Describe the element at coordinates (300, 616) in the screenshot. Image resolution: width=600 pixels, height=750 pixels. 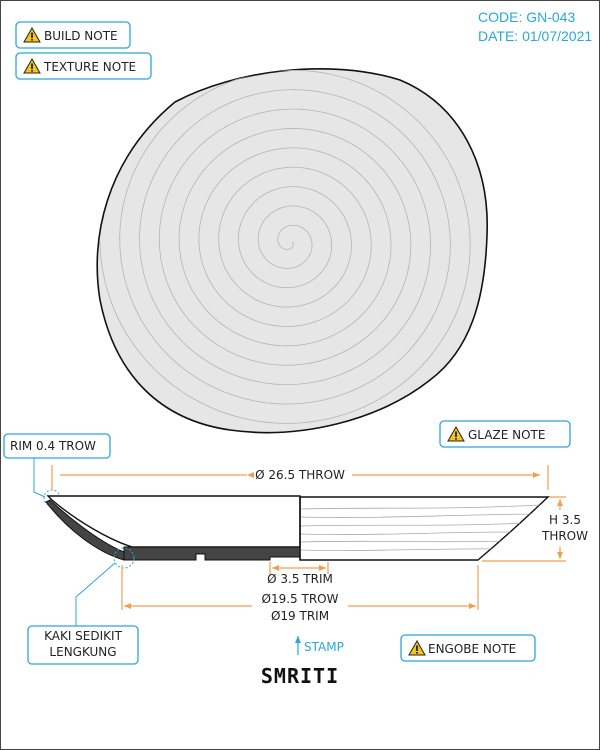
I see `base-label-line2: Ø19 TRIM` at that location.